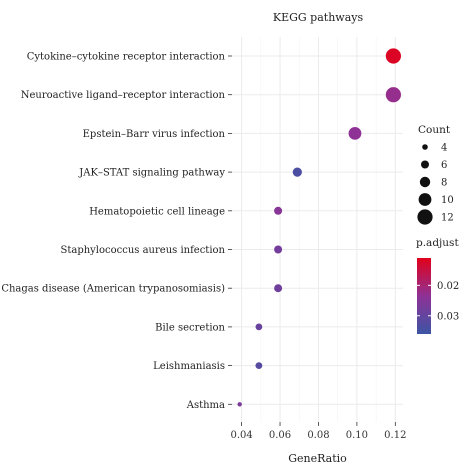  Describe the element at coordinates (280, 435) in the screenshot. I see `x-tick-label: 0.06` at that location.